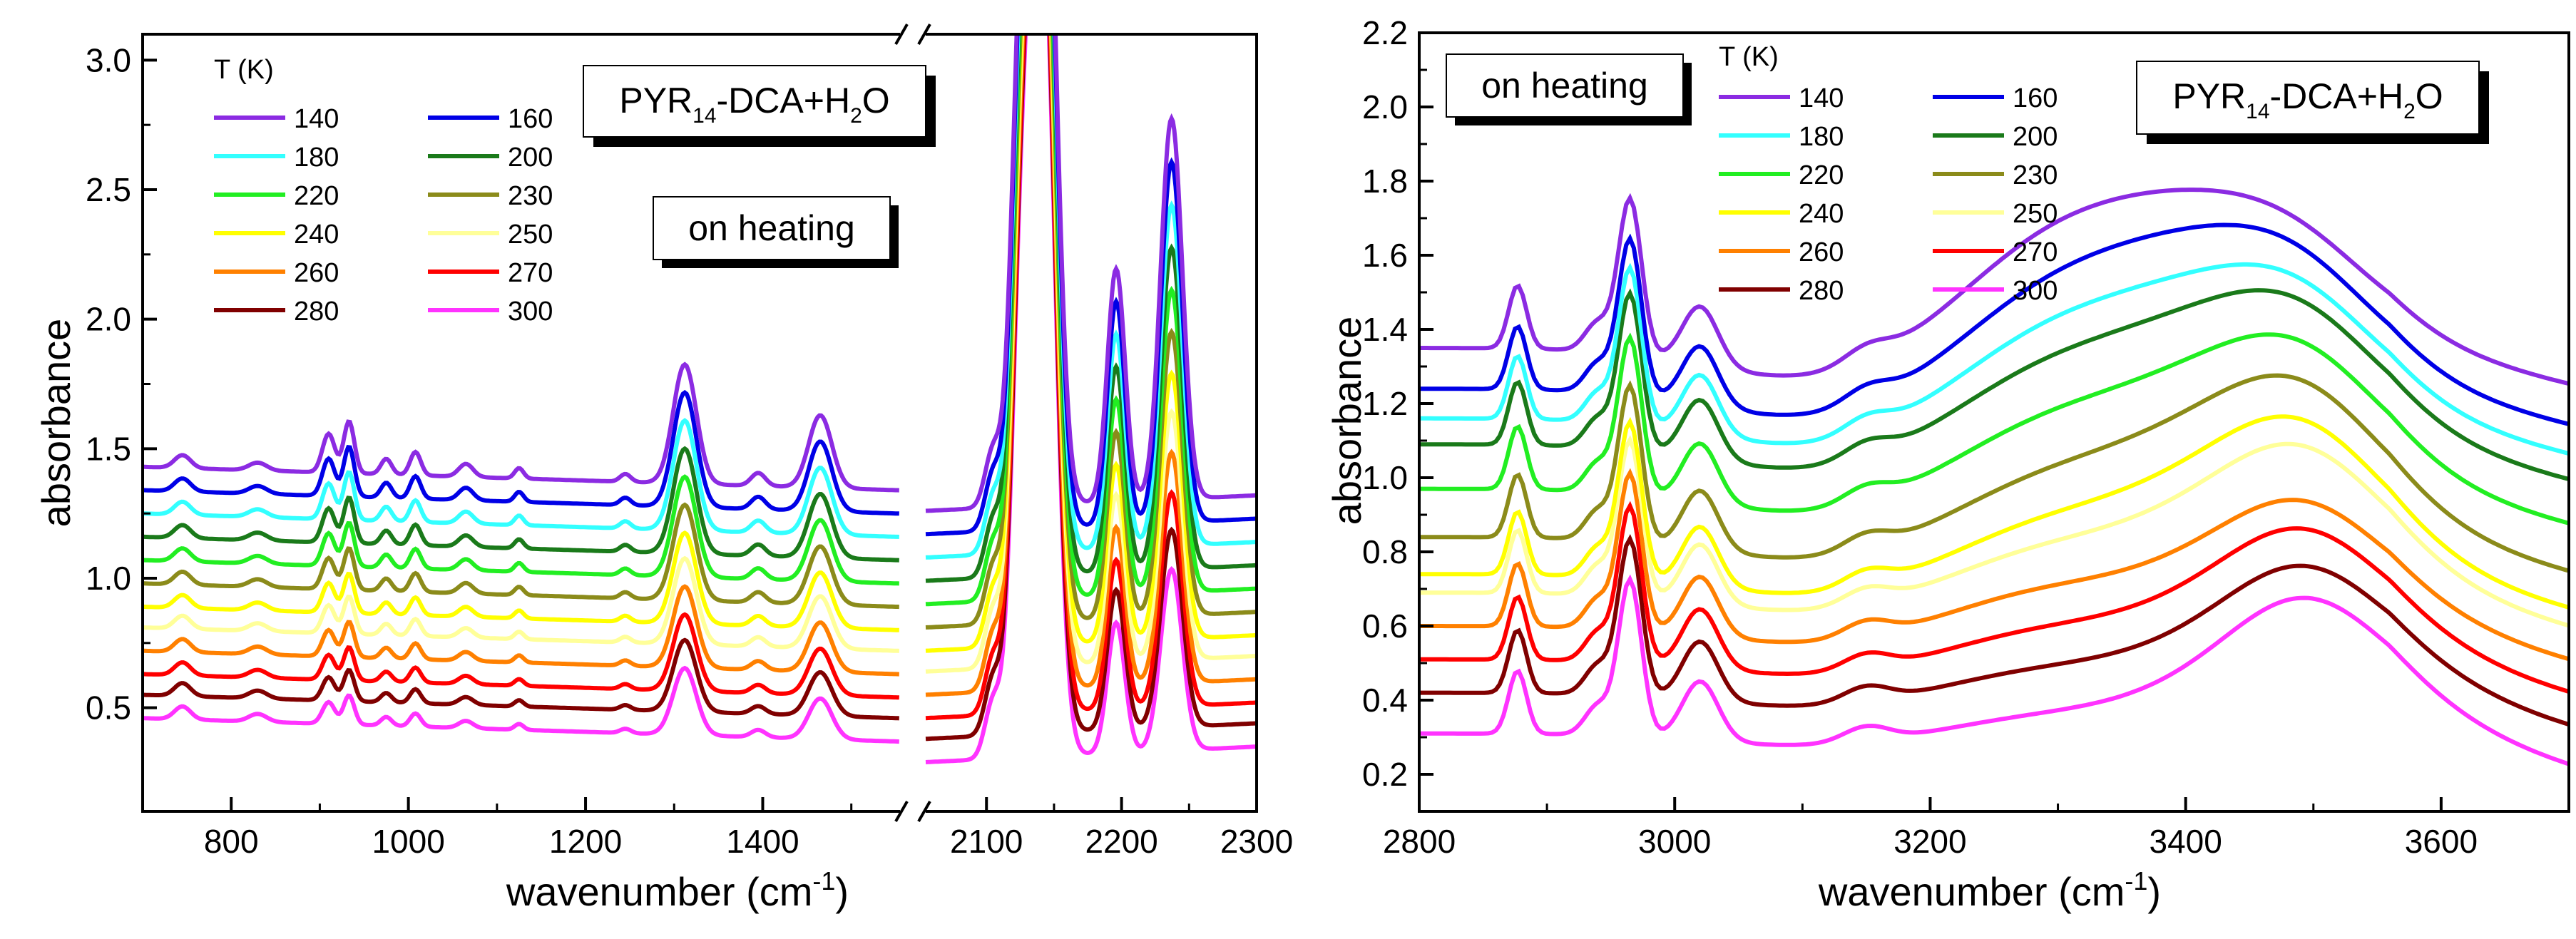 The image size is (2576, 939). I want to click on right-y-tick-label: 0.2, so click(1385, 774).